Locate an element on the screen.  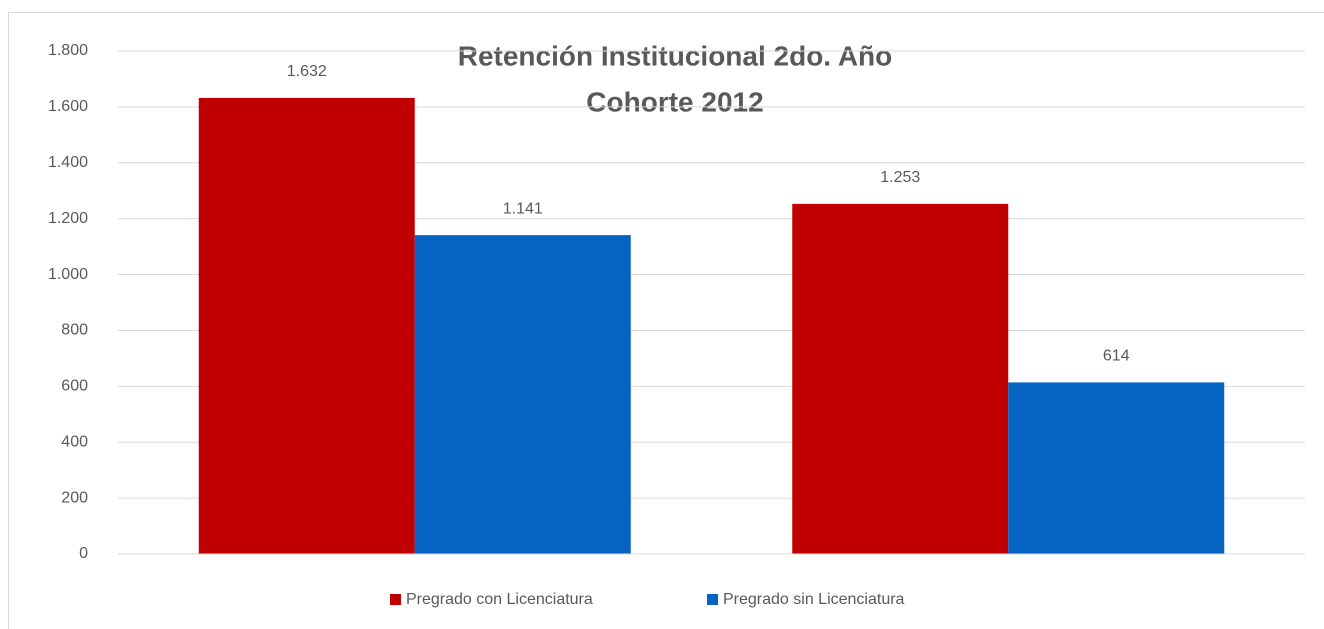
chart-title: Retención Institucional 2do. Año is located at coordinates (675, 55).